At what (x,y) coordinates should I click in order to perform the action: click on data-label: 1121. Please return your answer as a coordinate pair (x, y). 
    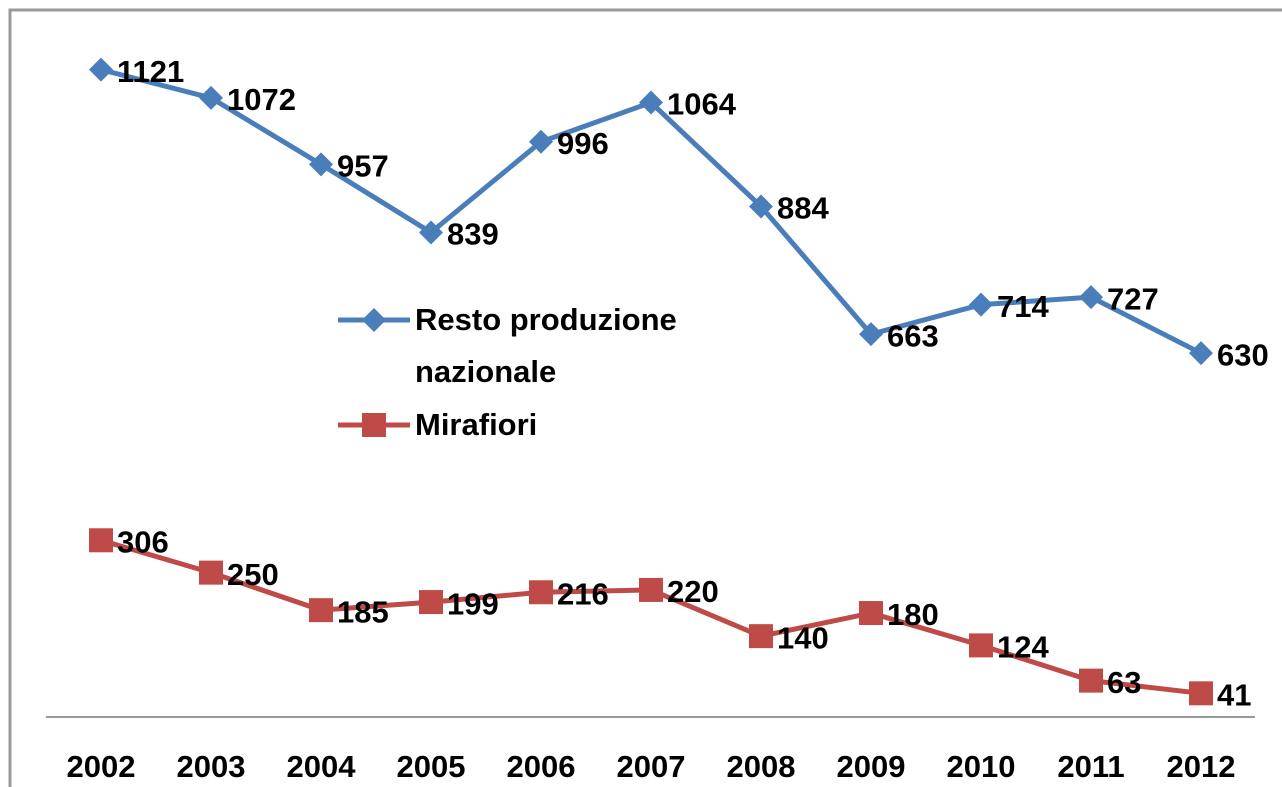
    Looking at the image, I should click on (150, 71).